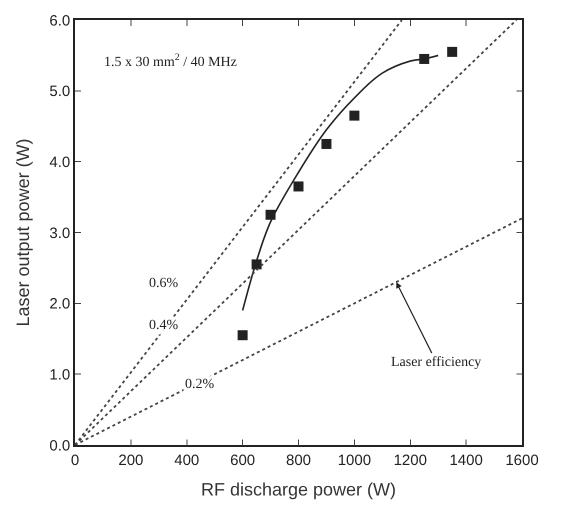  Describe the element at coordinates (131, 460) in the screenshot. I see `x-tick-label: 200` at that location.